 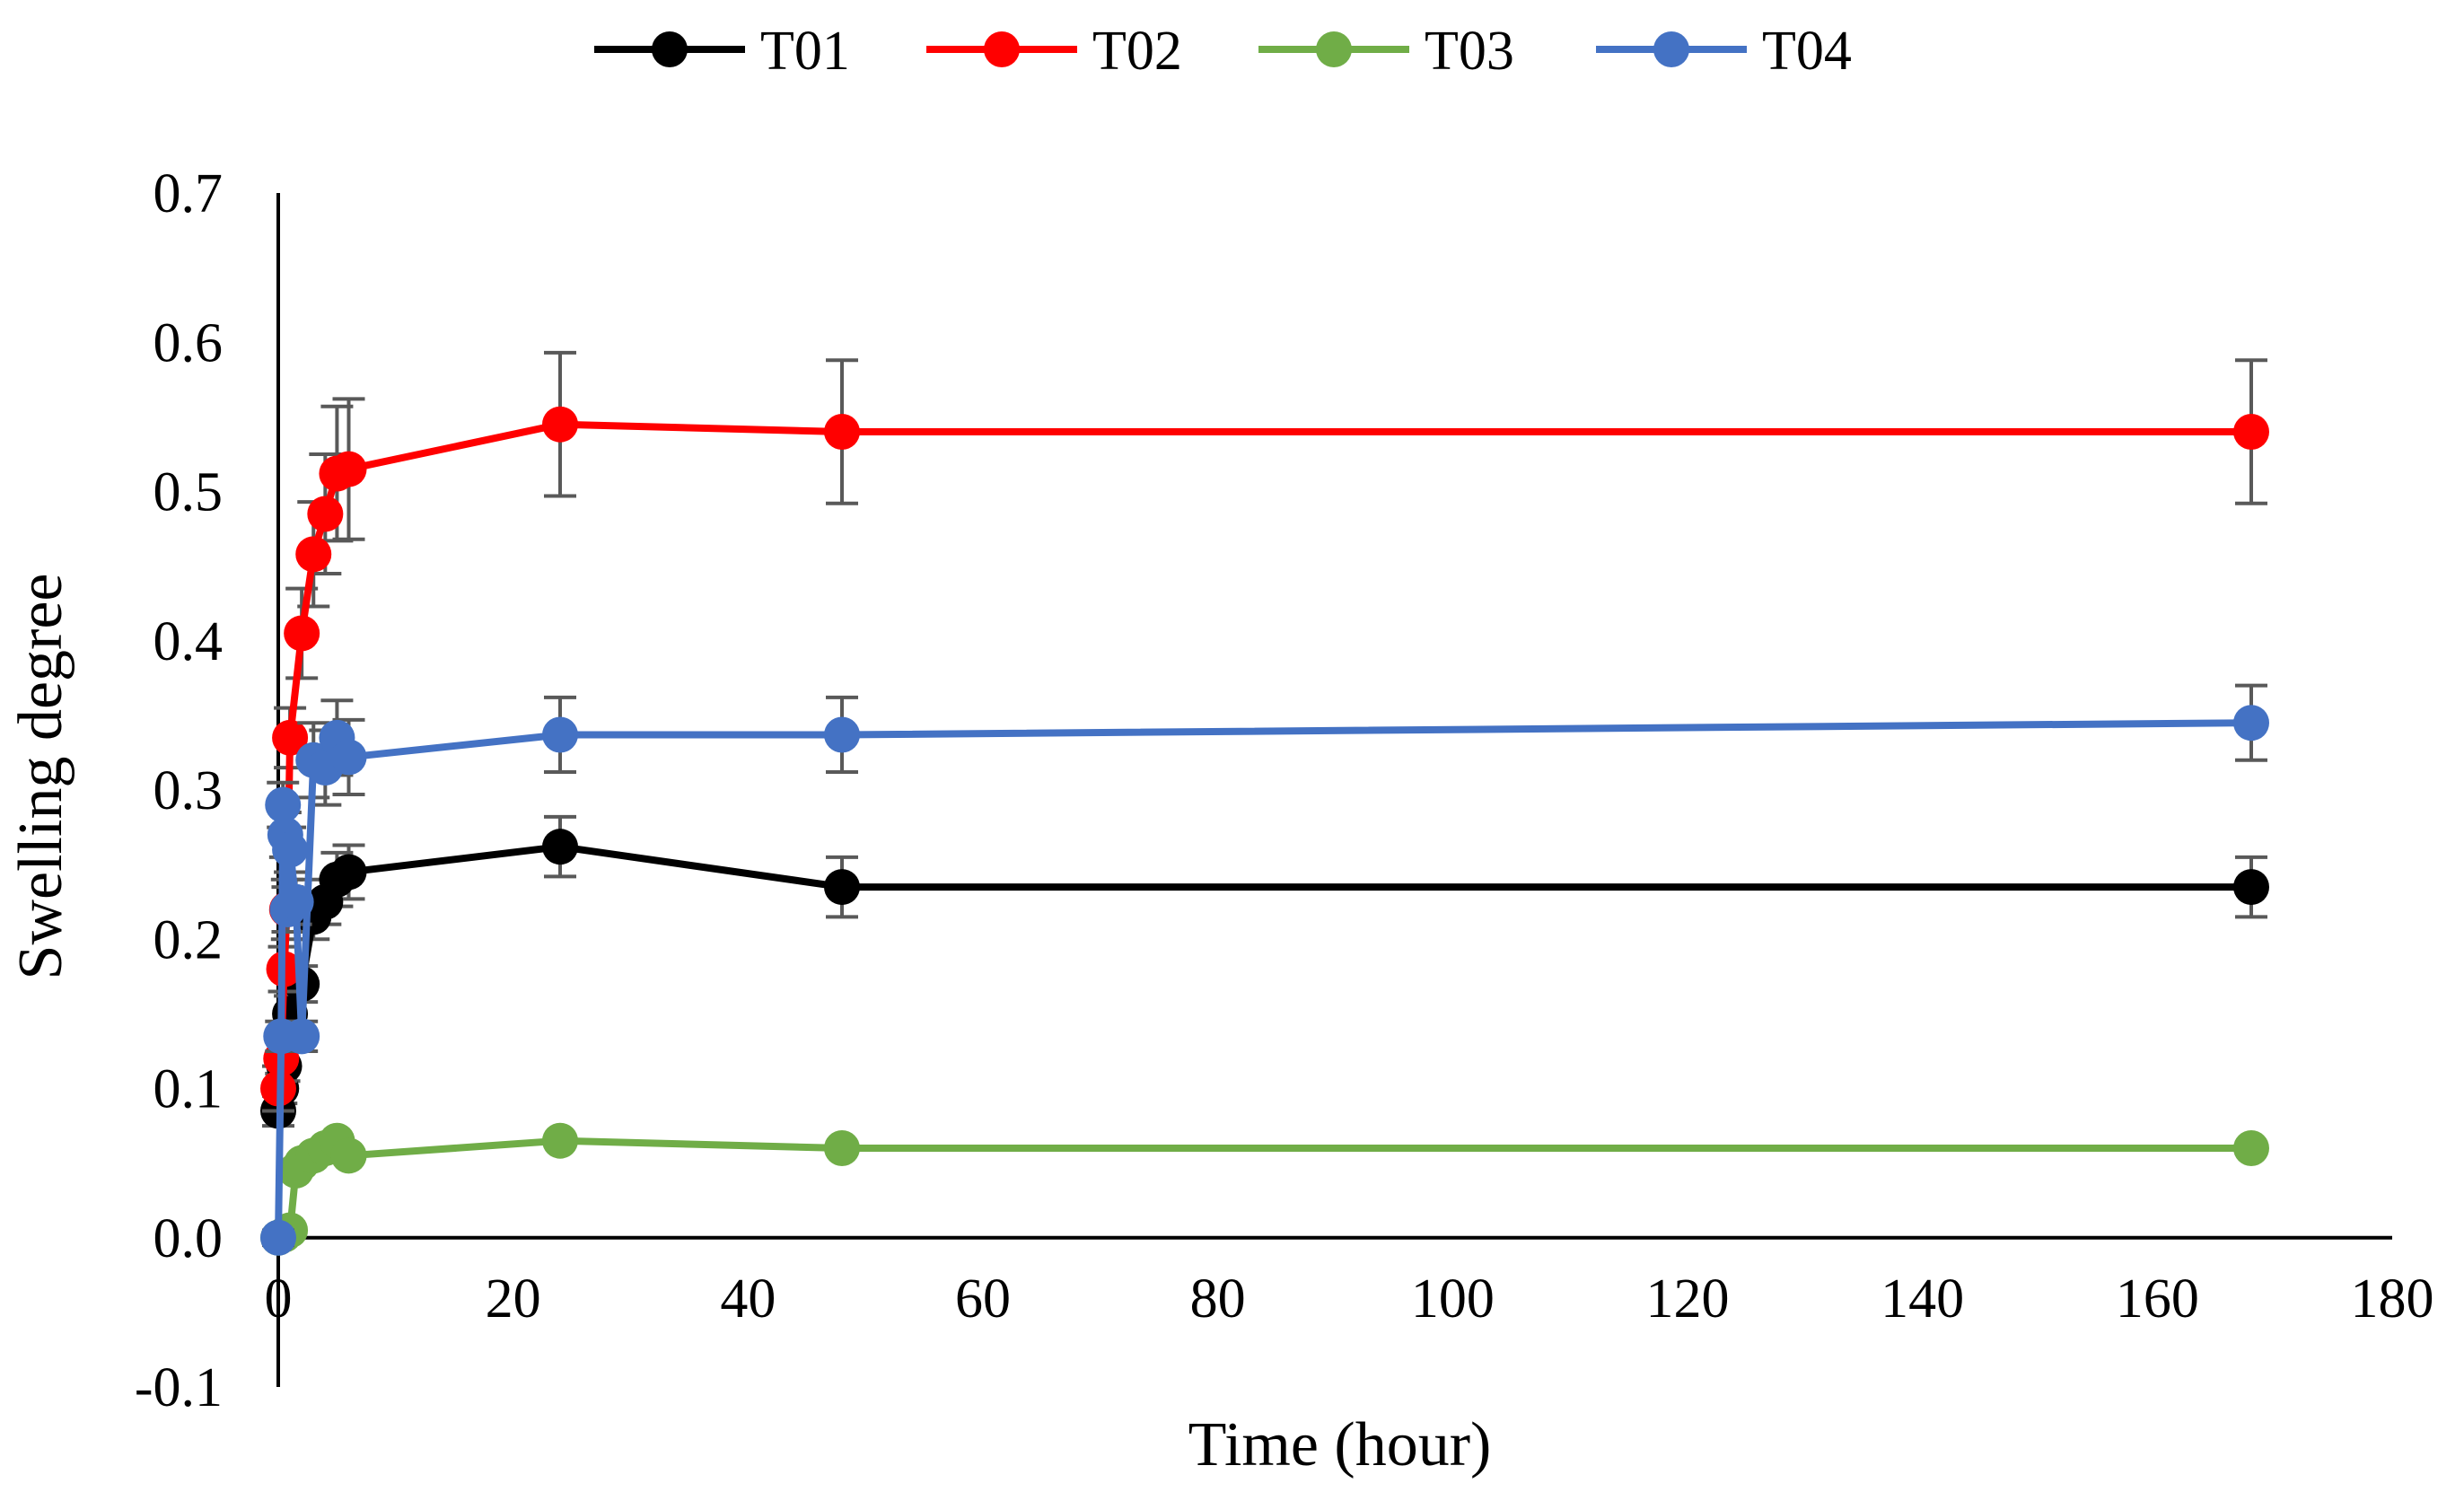 What do you see at coordinates (2158, 1299) in the screenshot?
I see `x-tick-label: 160` at bounding box center [2158, 1299].